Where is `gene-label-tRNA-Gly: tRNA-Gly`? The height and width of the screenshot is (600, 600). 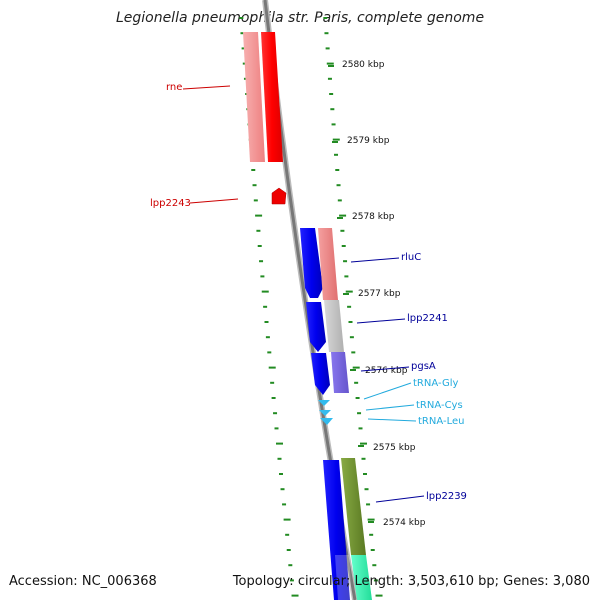 gene-label-tRNA-Gly: tRNA-Gly is located at coordinates (435, 383).